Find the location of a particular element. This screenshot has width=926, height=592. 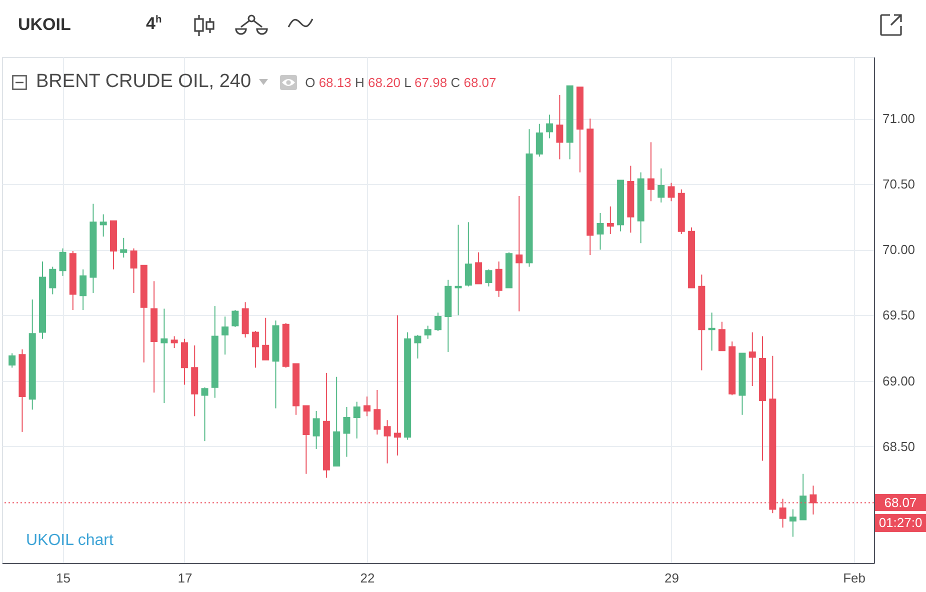

x-tick-label: 17 is located at coordinates (185, 578).